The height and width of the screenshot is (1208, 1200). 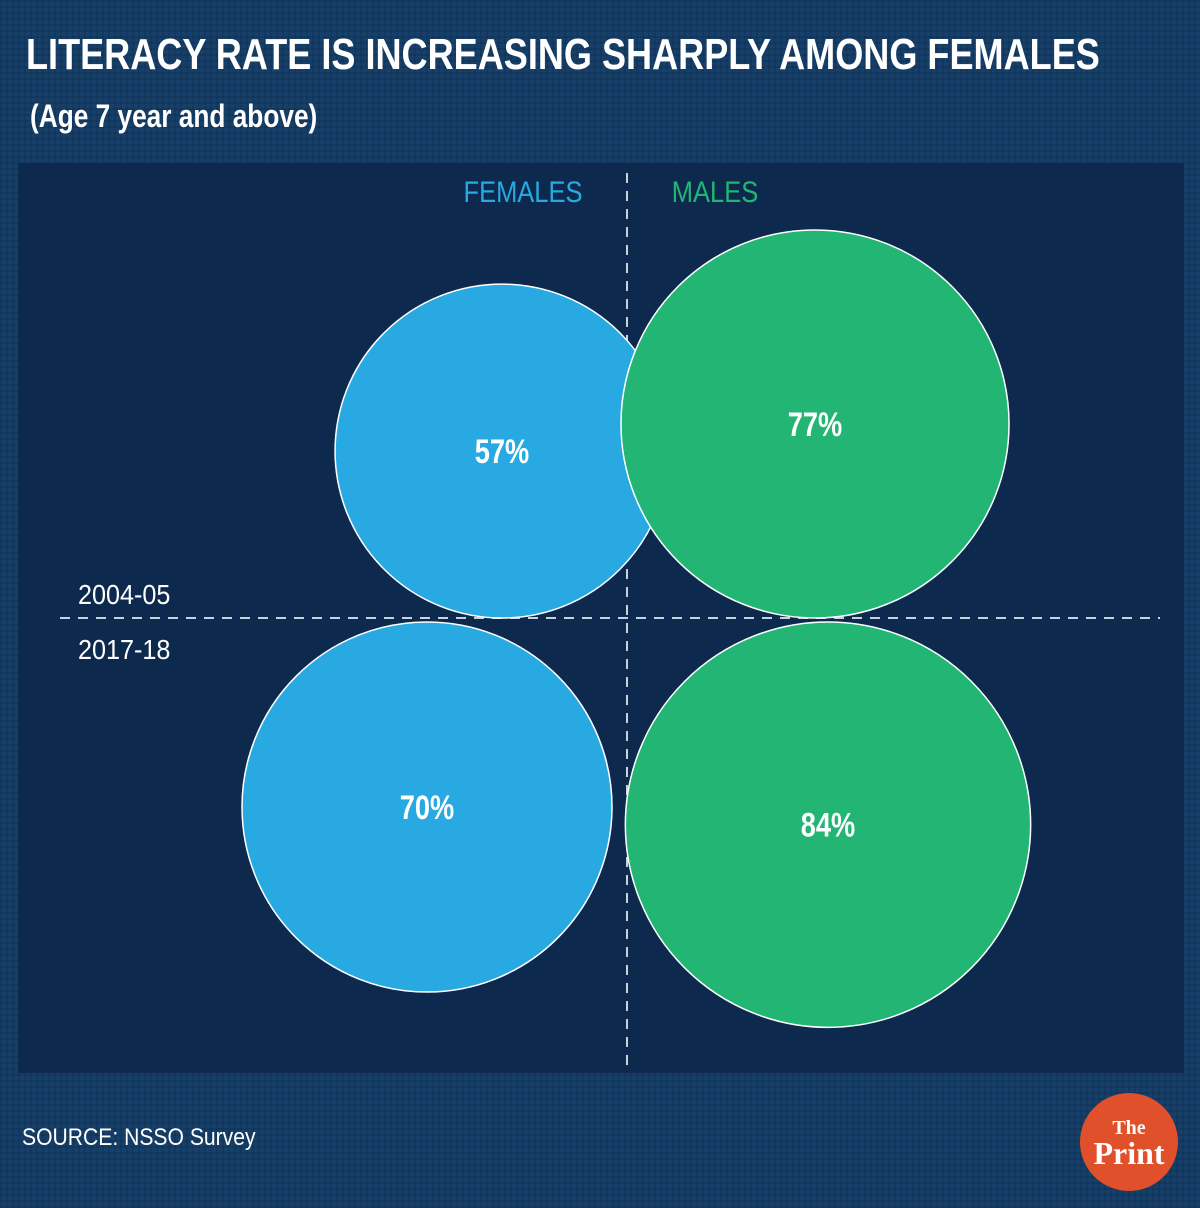 I want to click on bubble-label-males-2017-18: 84%, so click(x=828, y=825).